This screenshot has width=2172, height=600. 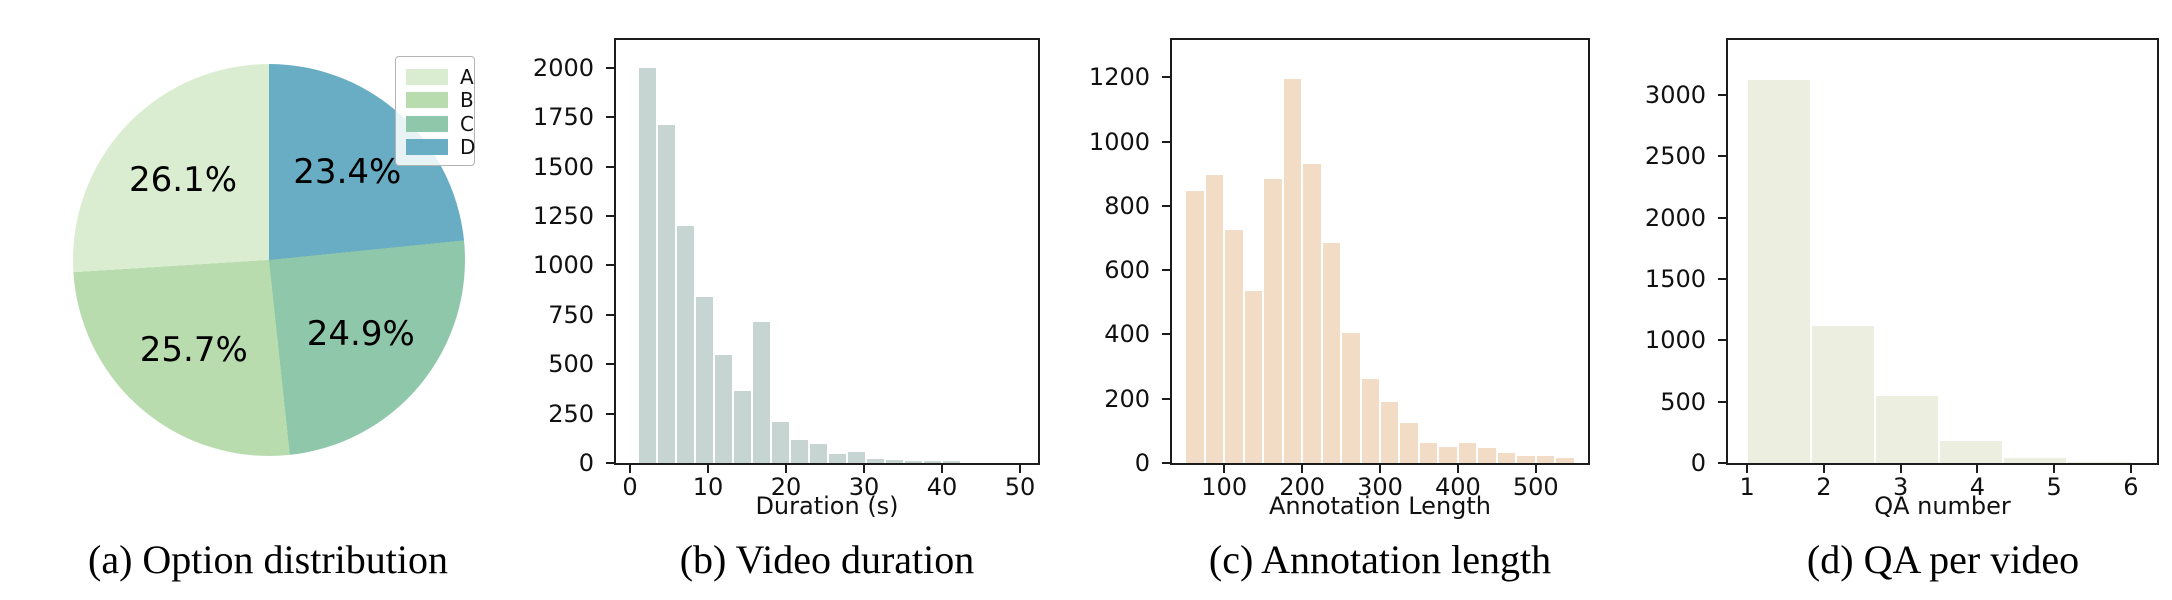 I want to click on xtick-label: 4, so click(x=1977, y=487).